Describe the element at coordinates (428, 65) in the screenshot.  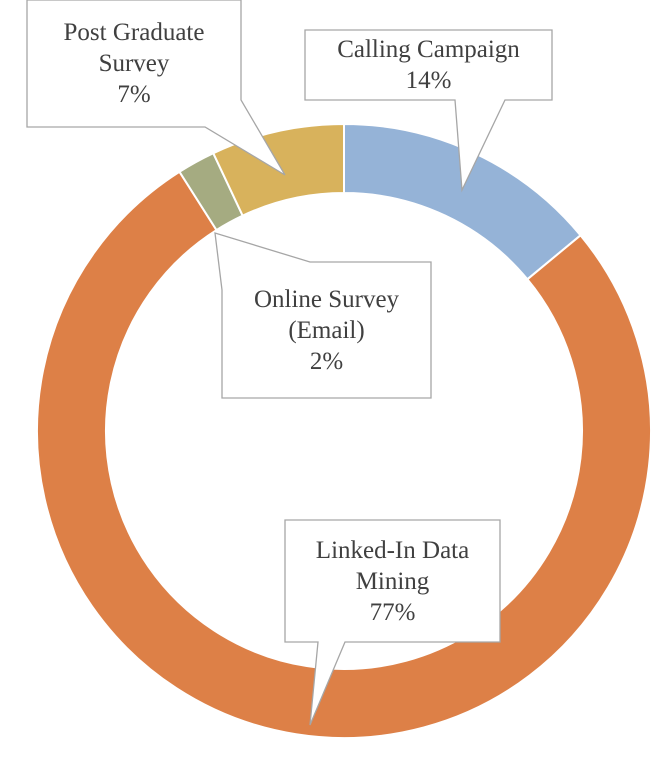
I see `data-label: Calling Campaign 14%` at that location.